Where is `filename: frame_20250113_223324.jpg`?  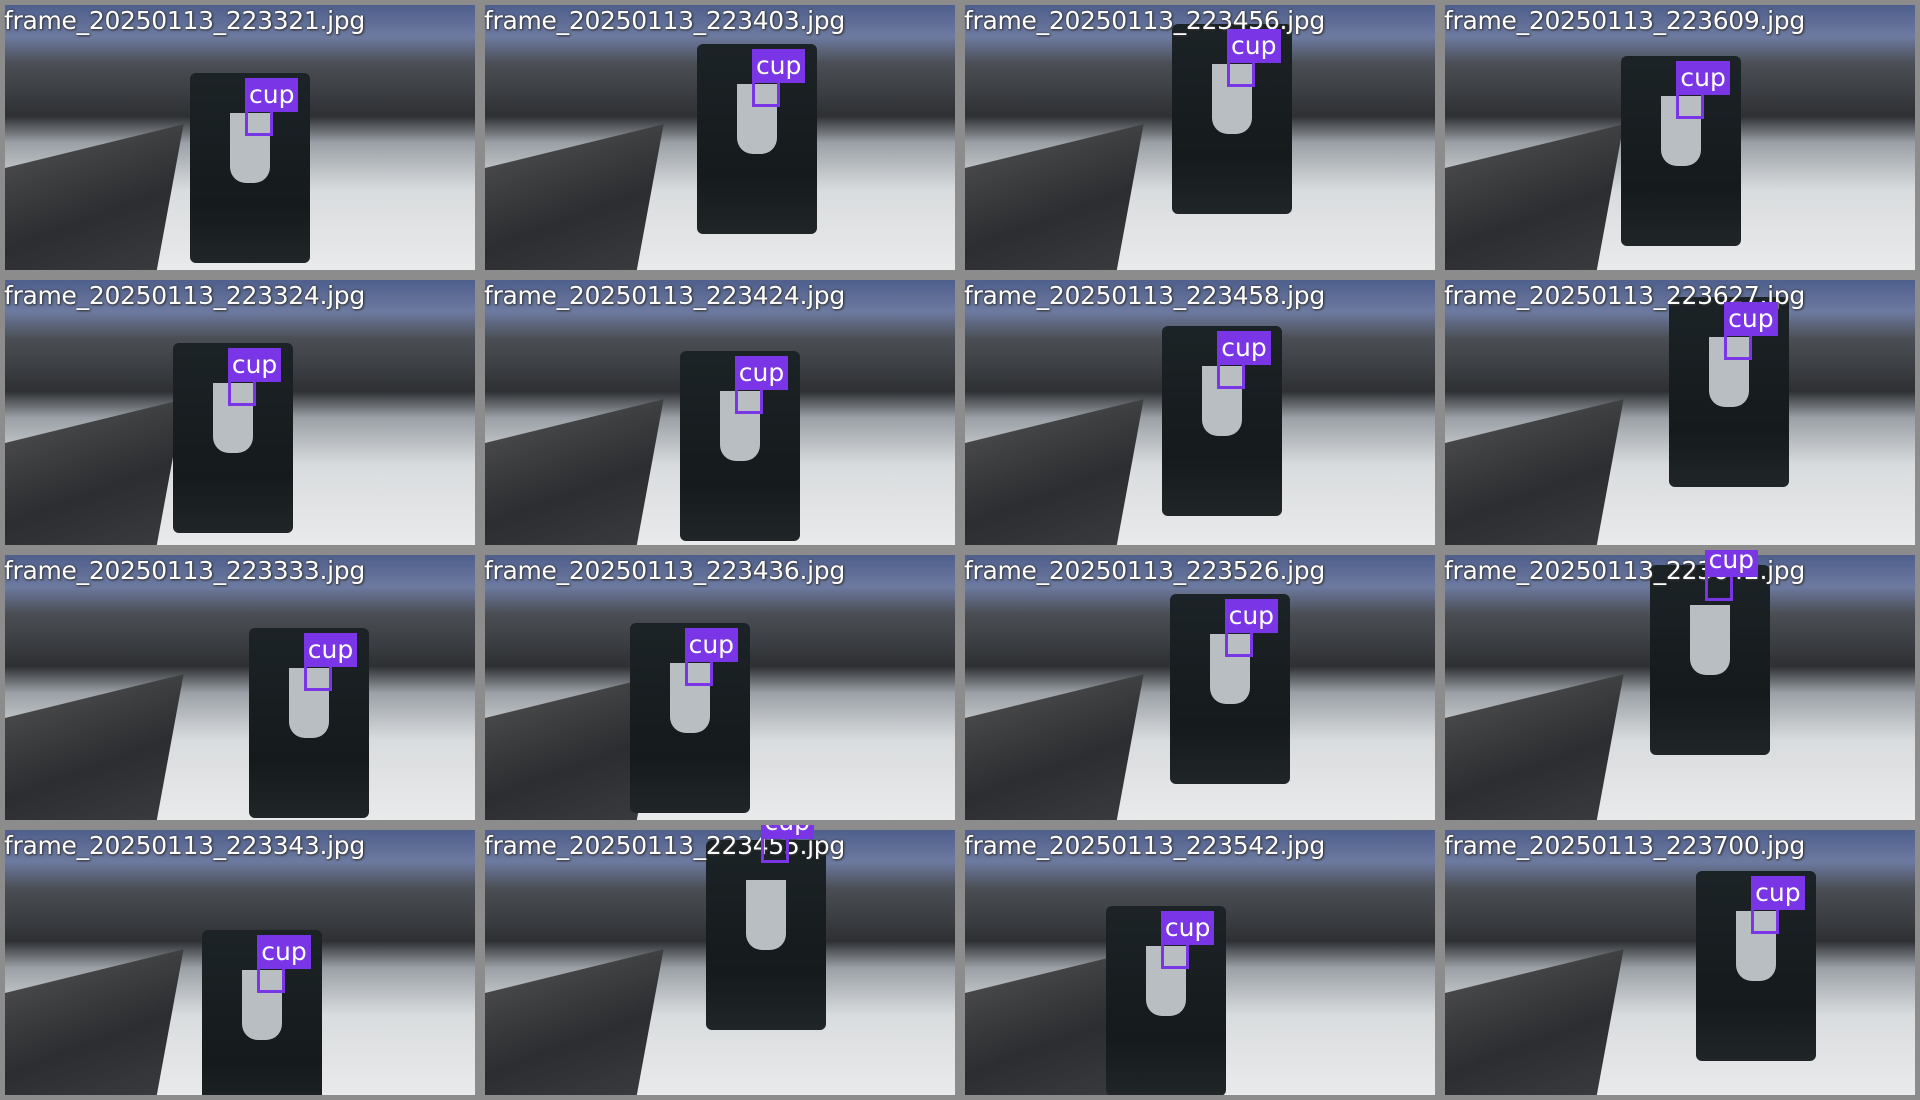 filename: frame_20250113_223324.jpg is located at coordinates (184, 295).